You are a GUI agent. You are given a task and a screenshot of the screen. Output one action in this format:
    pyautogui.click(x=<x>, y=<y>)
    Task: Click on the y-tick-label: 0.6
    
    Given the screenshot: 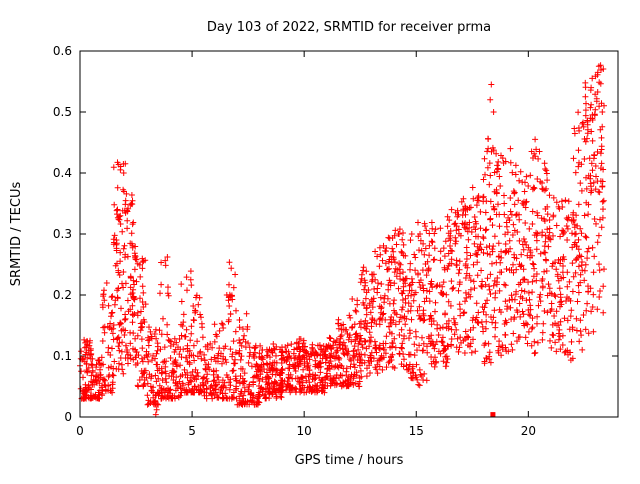 What is the action you would take?
    pyautogui.click(x=62, y=51)
    